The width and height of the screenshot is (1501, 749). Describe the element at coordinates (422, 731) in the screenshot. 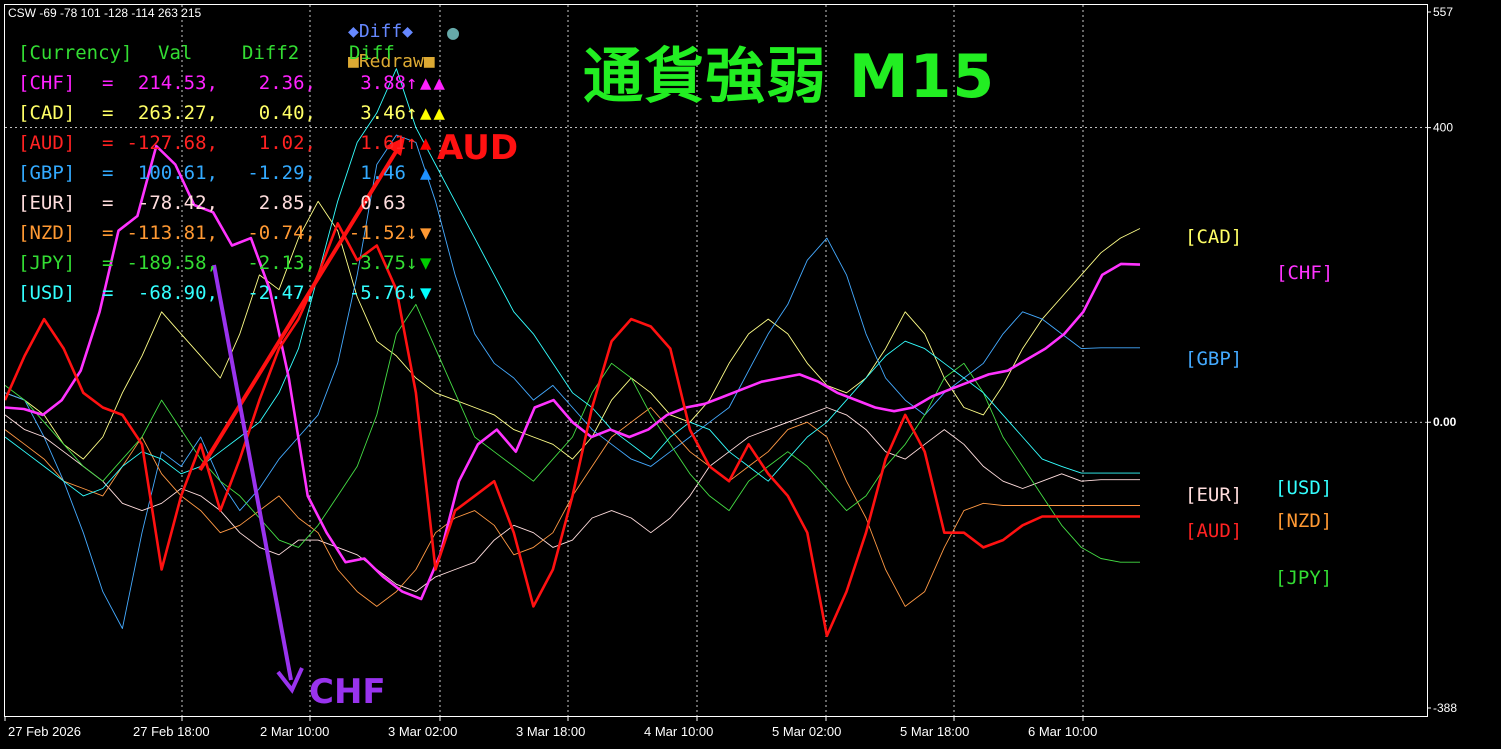

I see `x-tick-label: 3 Mar 02:00` at that location.